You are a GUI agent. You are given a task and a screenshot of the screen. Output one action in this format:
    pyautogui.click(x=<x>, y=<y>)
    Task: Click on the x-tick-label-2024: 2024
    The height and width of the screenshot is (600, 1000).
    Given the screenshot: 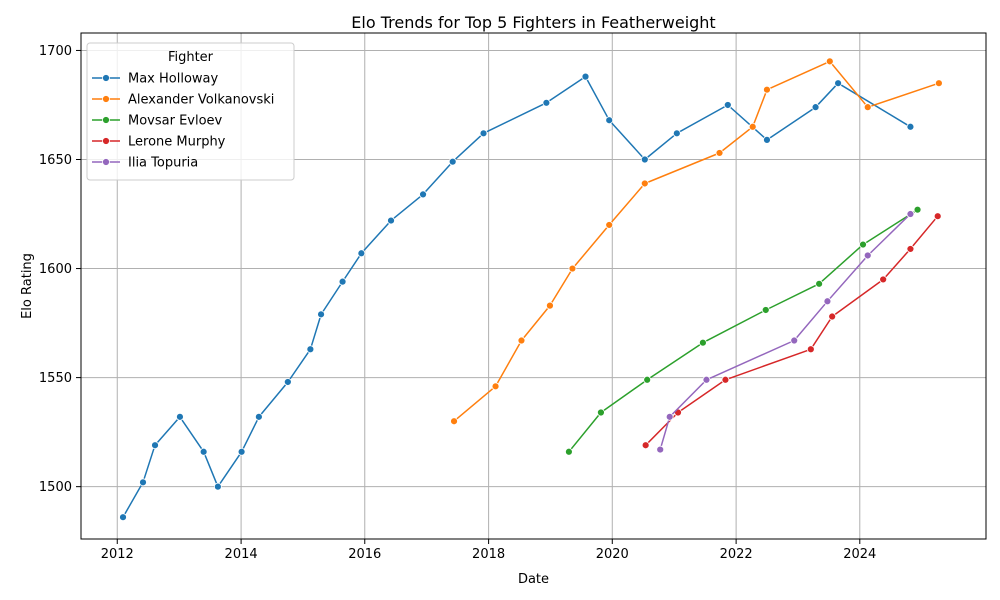 What is the action you would take?
    pyautogui.click(x=859, y=554)
    